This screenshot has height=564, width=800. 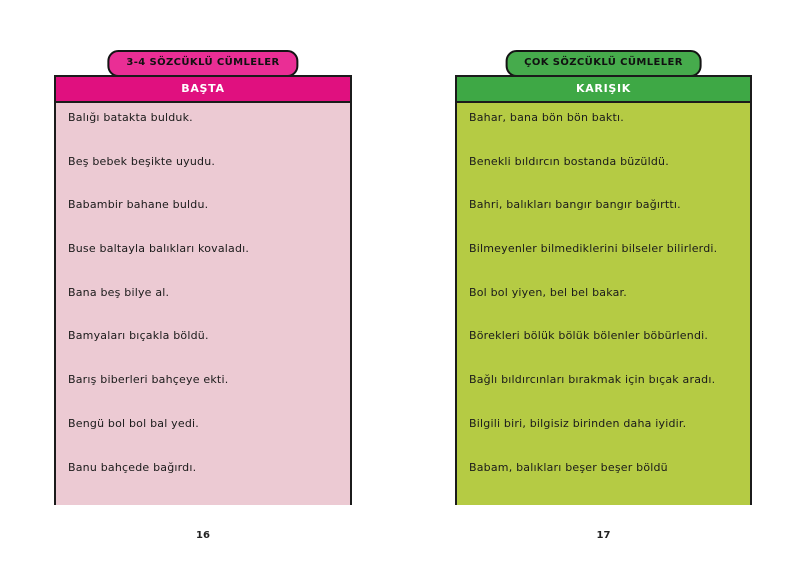 What do you see at coordinates (130, 117) in the screenshot?
I see `sentence-item: Balığı batakta bulduk.` at bounding box center [130, 117].